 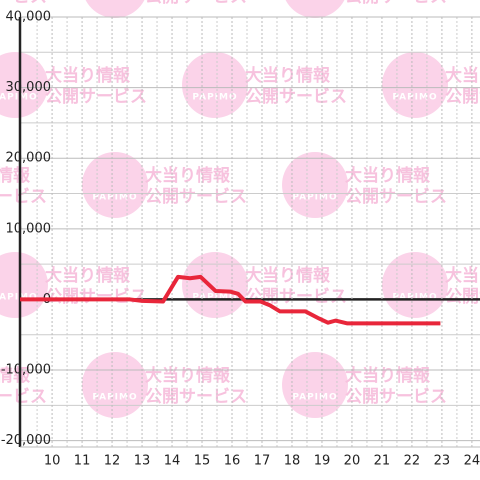 I want to click on x-tick-label: 12, so click(x=112, y=461).